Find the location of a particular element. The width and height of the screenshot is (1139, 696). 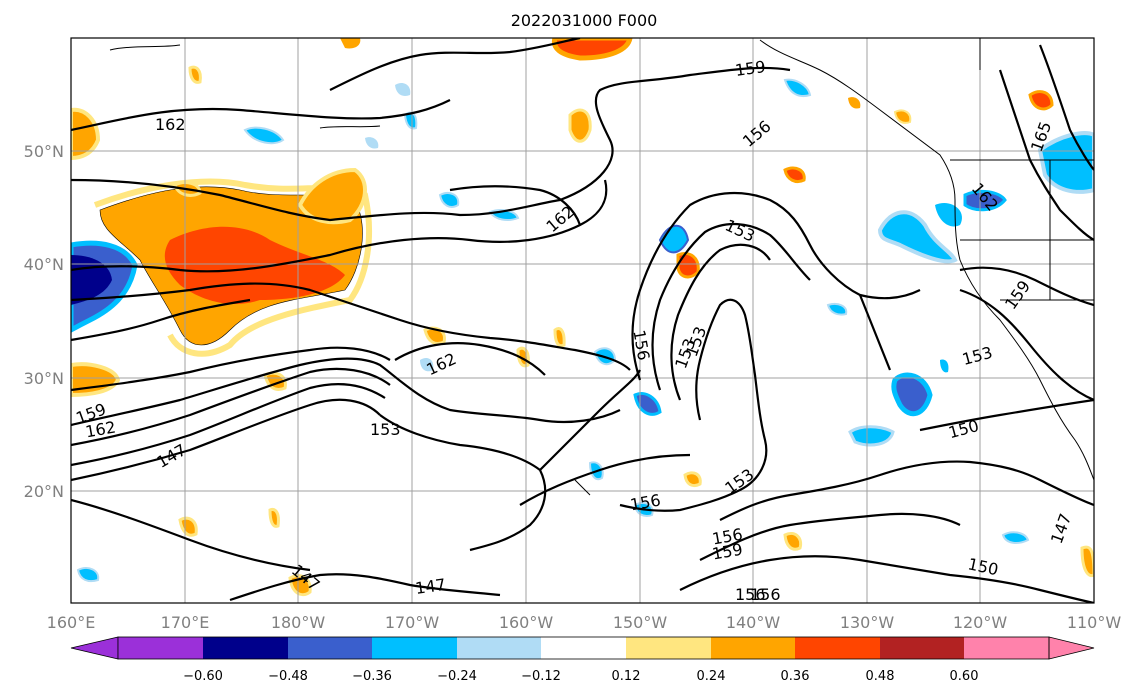

x-tick-label: 110°W is located at coordinates (1094, 622).